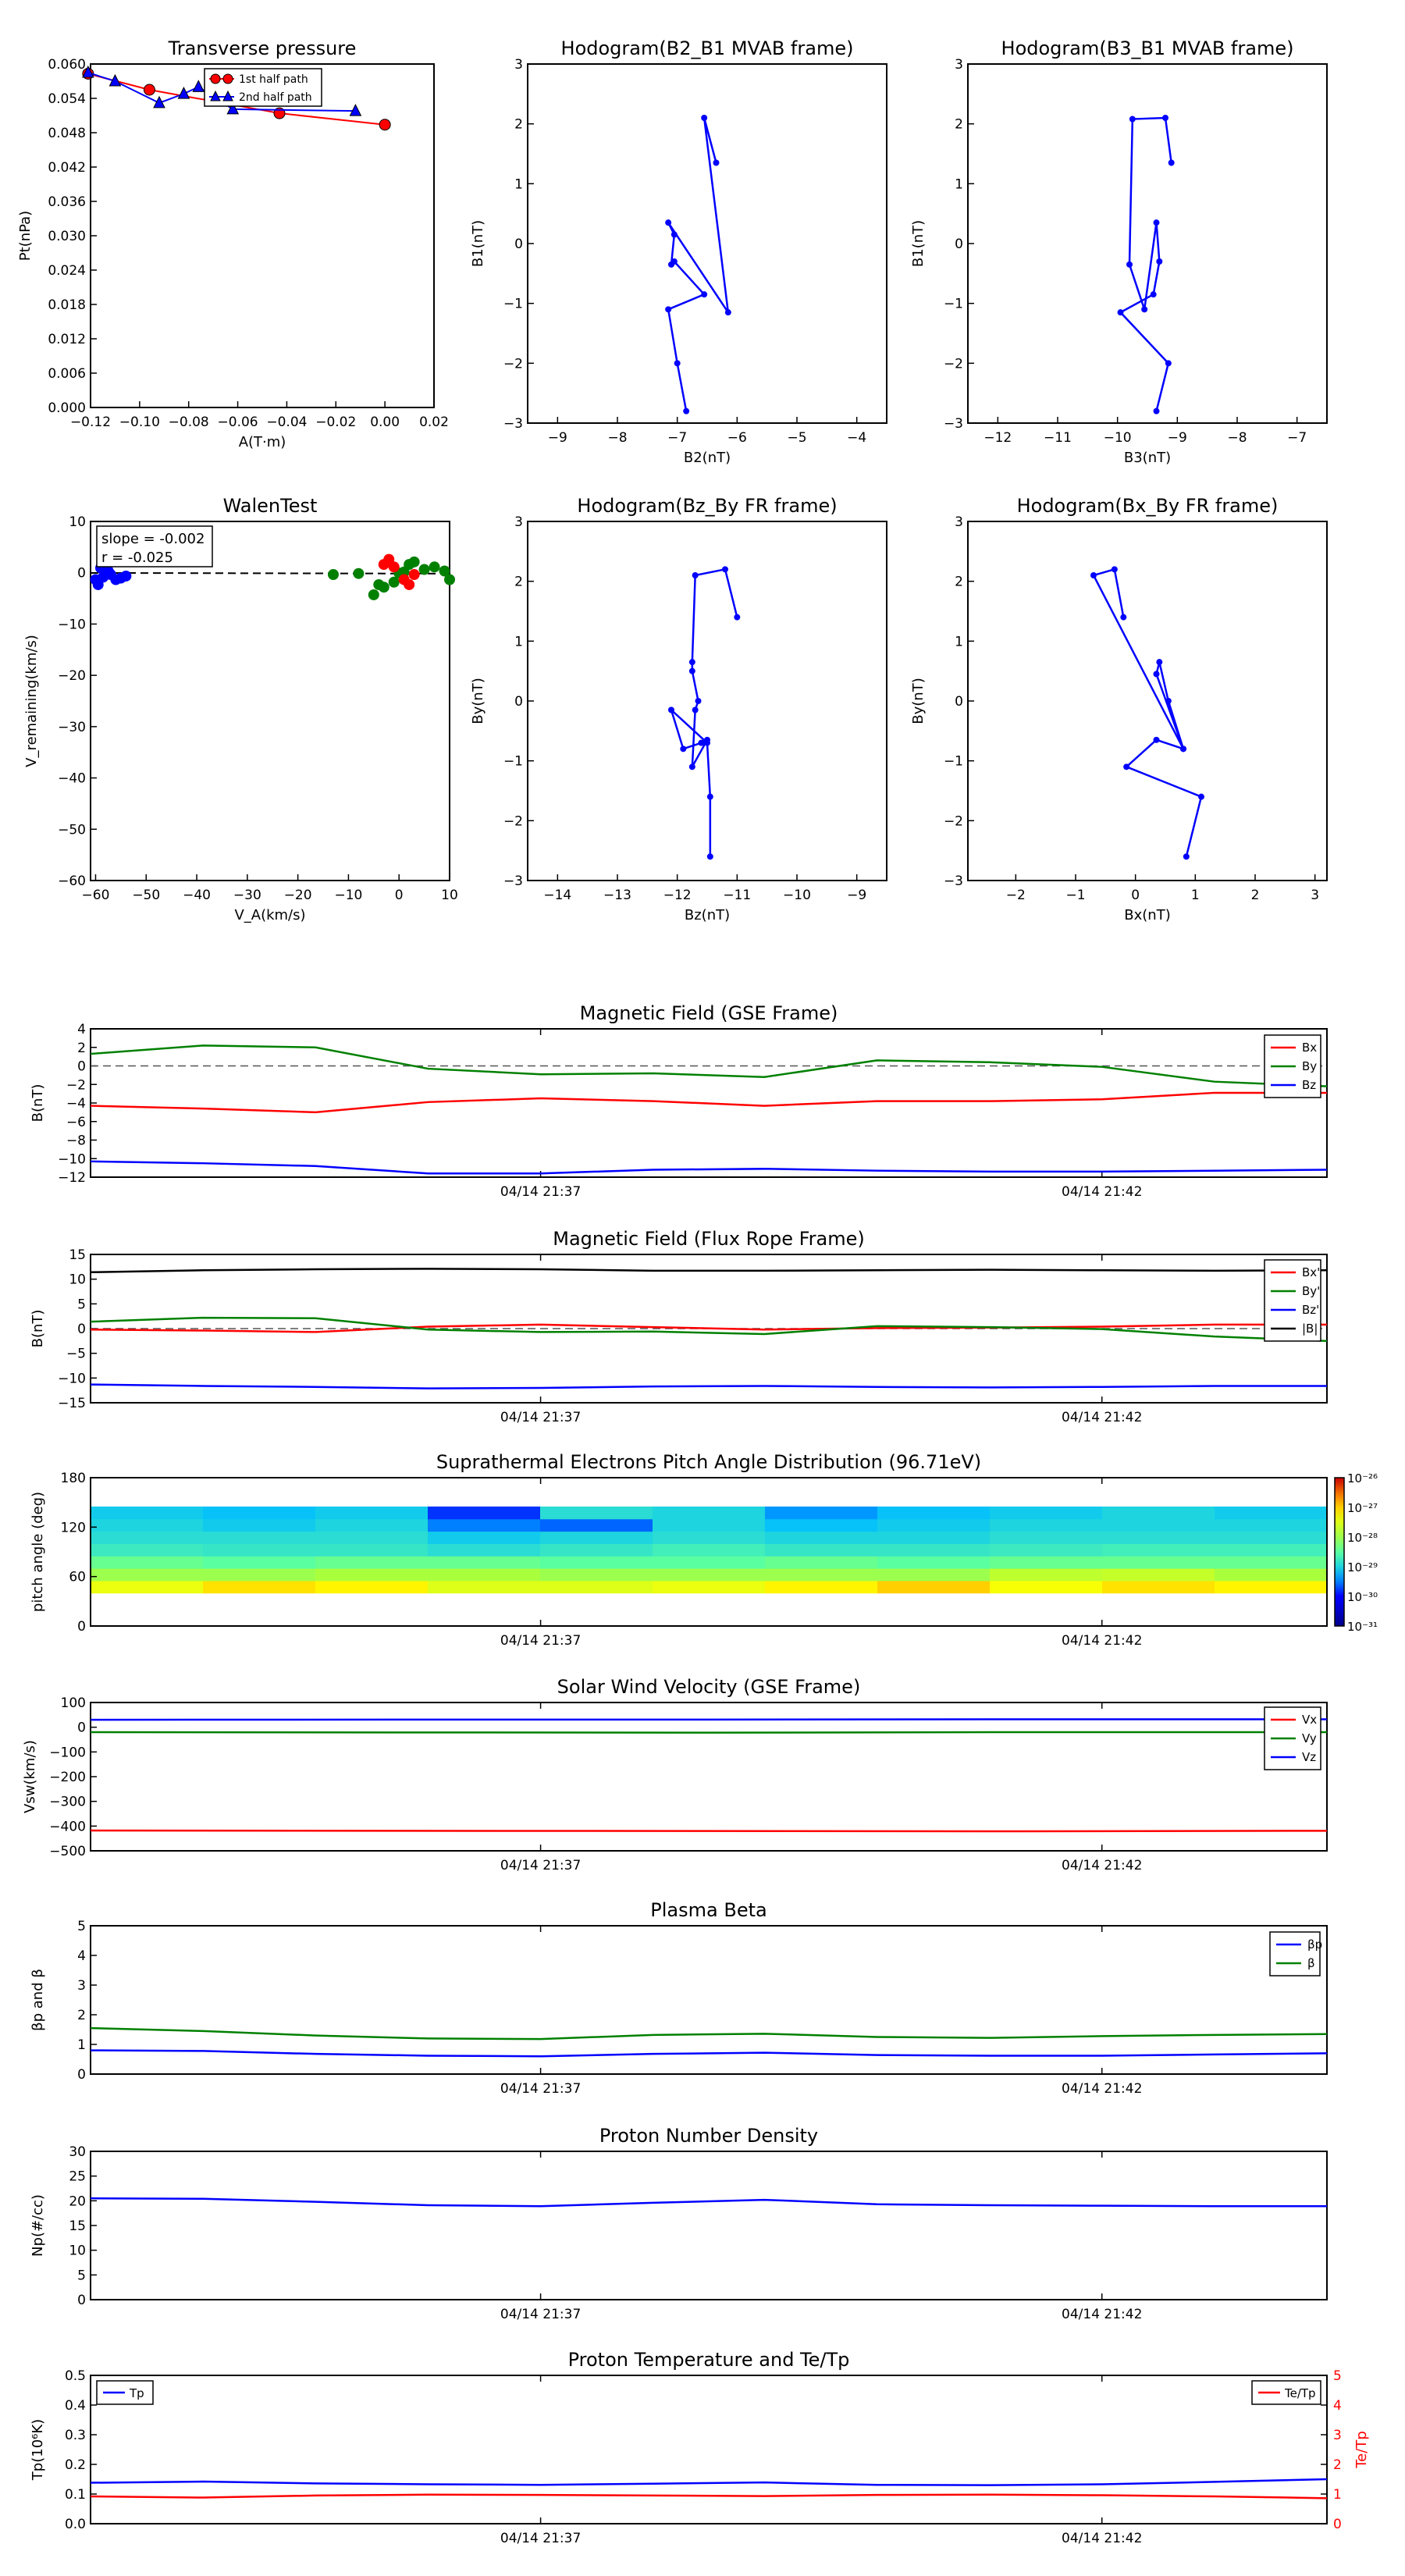 Image resolution: width=1405 pixels, height=2576 pixels. Describe the element at coordinates (263, 87) in the screenshot. I see `chart-legend: 1st half path 2nd half path` at that location.